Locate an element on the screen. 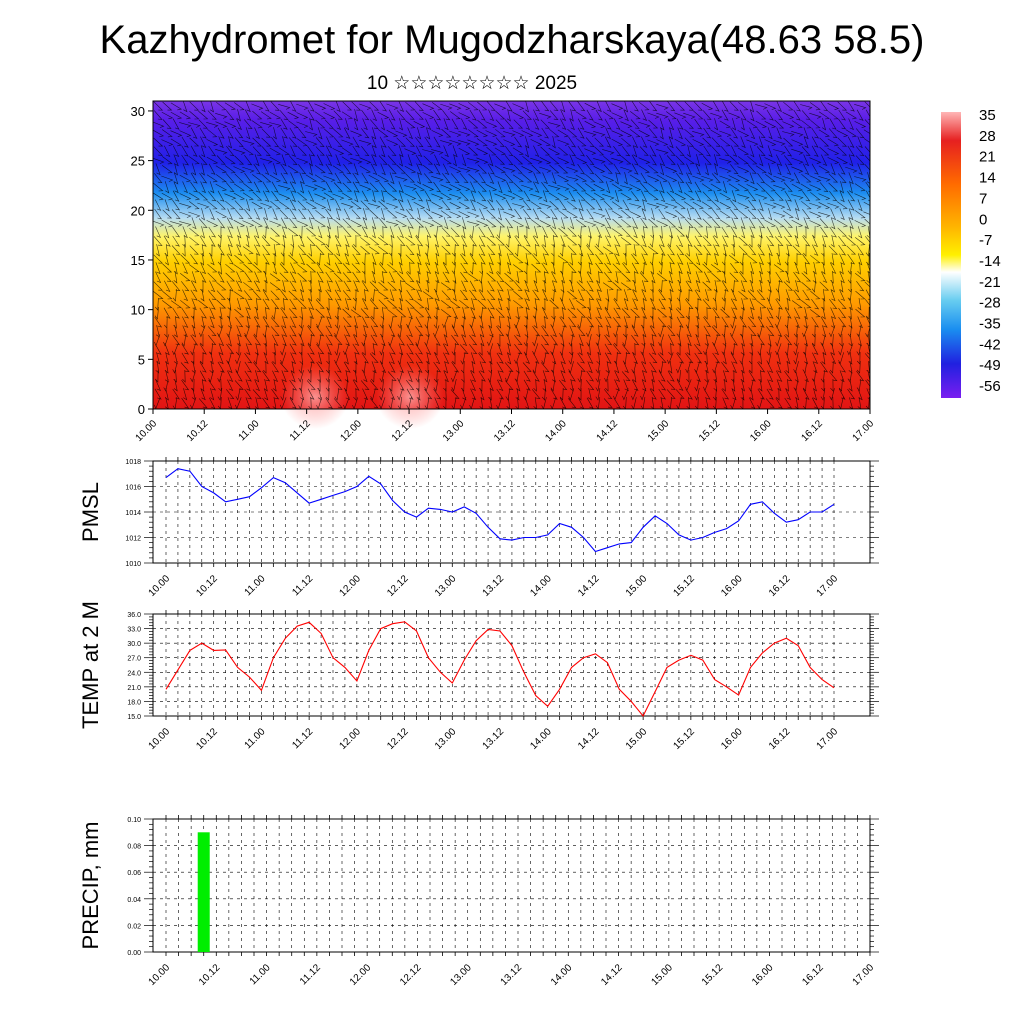  colorbar-label: -21 is located at coordinates (990, 282).